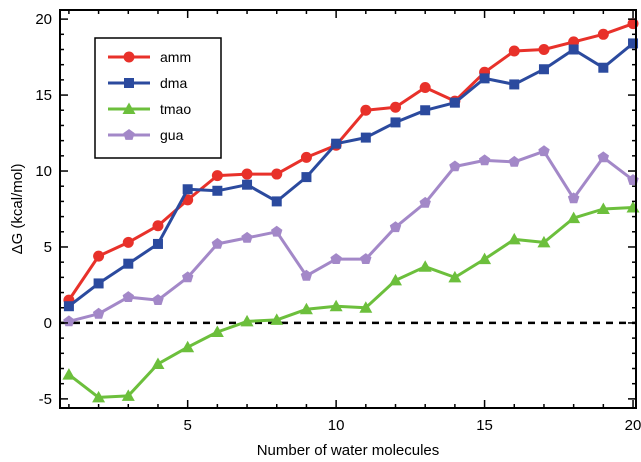  I want to click on y-tick-label: 15, so click(43, 95).